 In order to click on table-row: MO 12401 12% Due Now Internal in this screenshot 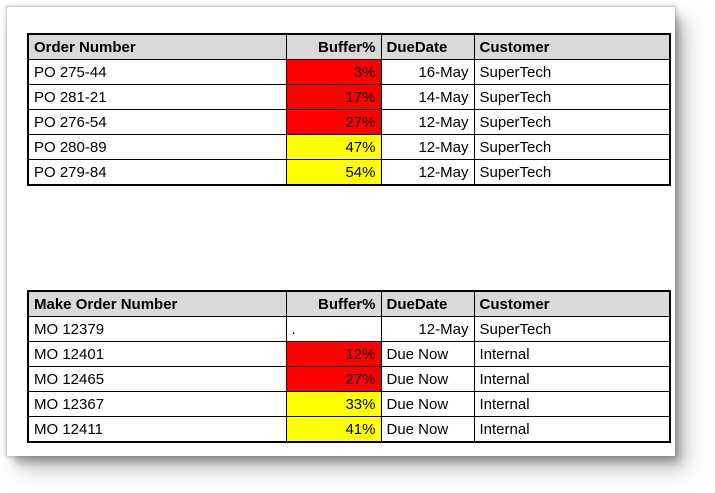, I will do `click(349, 354)`.